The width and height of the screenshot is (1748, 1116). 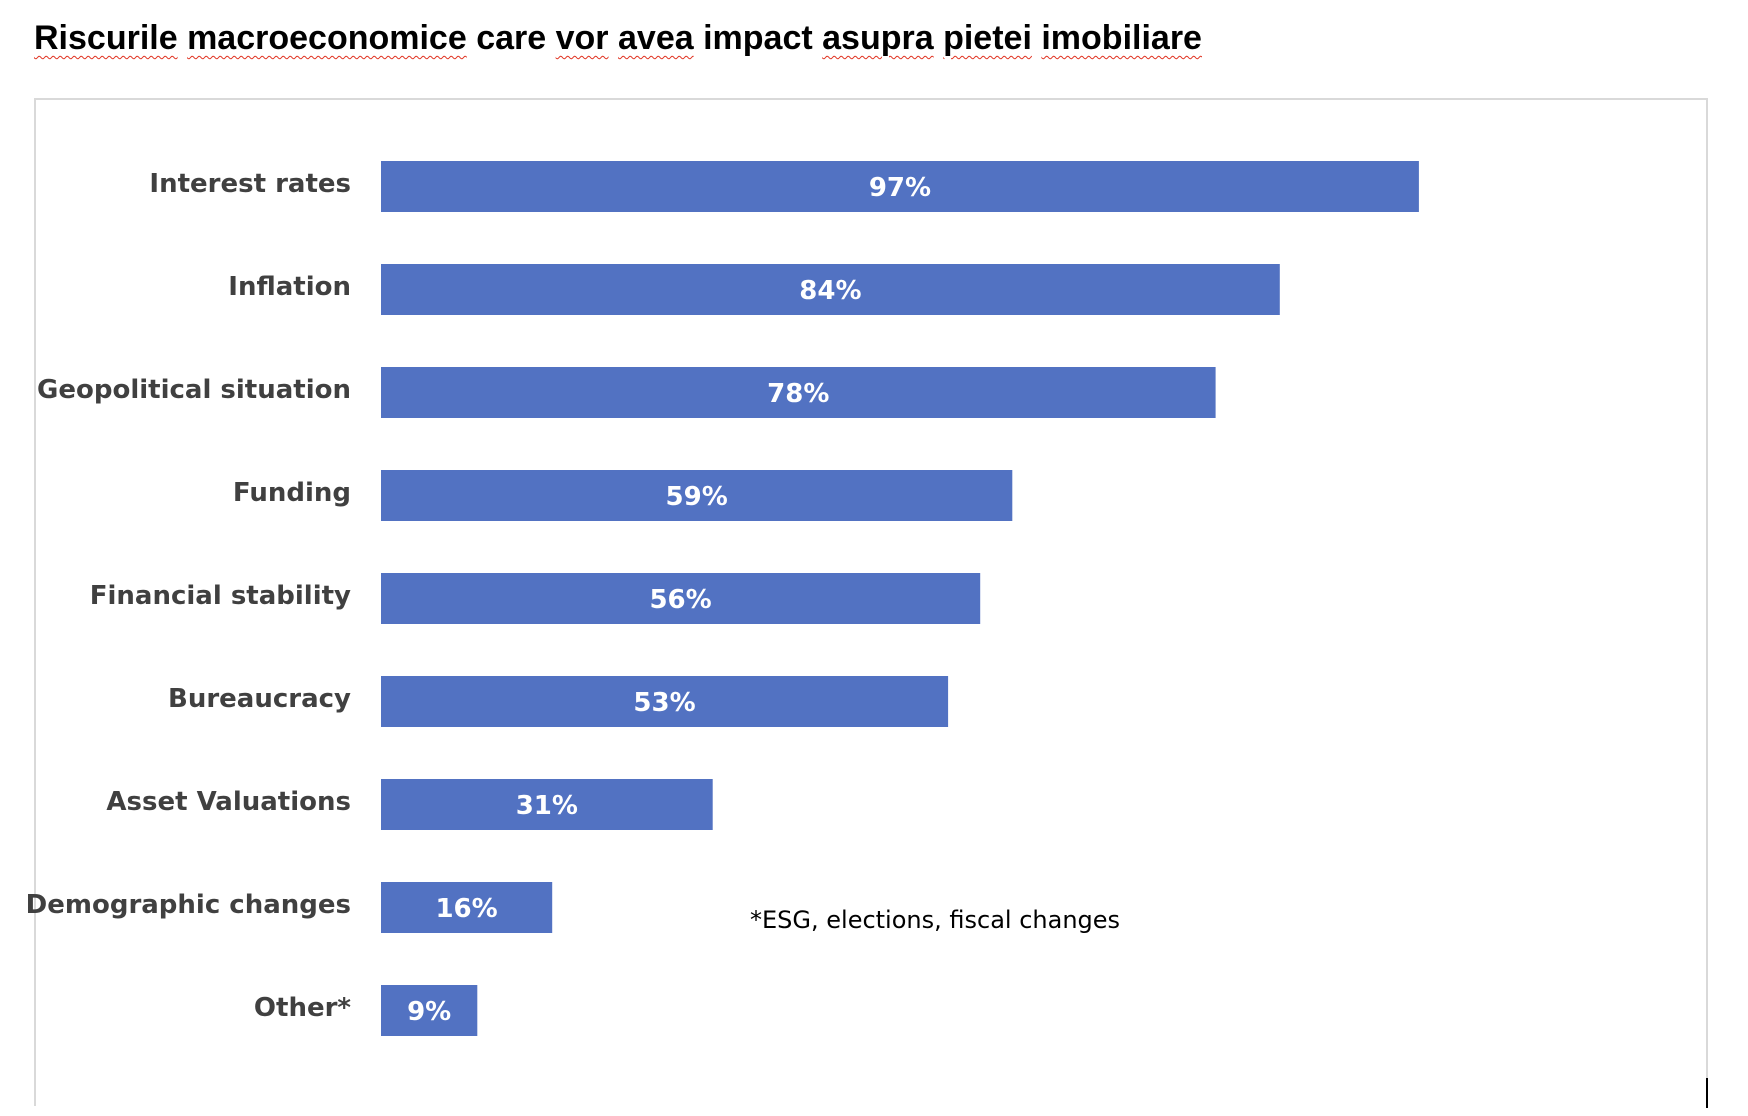 What do you see at coordinates (220, 596) in the screenshot?
I see `category-label: Financial stability` at bounding box center [220, 596].